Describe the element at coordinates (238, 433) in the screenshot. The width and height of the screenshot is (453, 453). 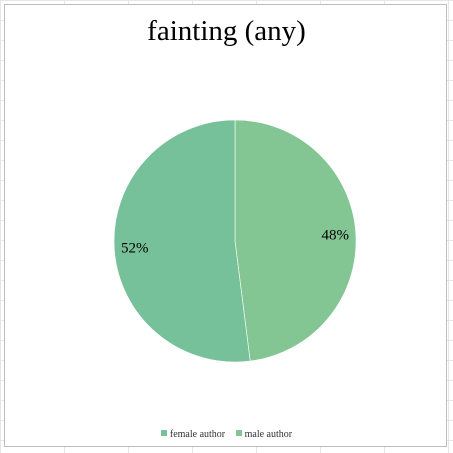
I see `legend-swatch-male-author` at that location.